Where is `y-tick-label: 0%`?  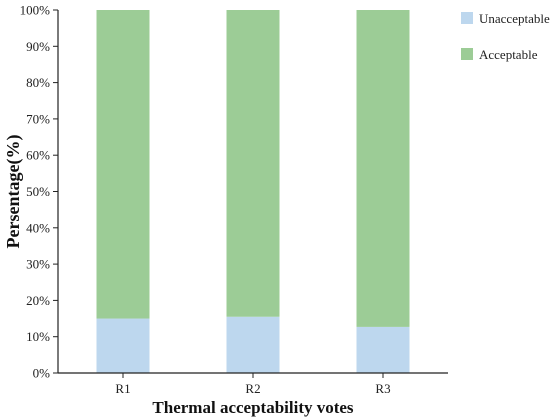 y-tick-label: 0% is located at coordinates (42, 373).